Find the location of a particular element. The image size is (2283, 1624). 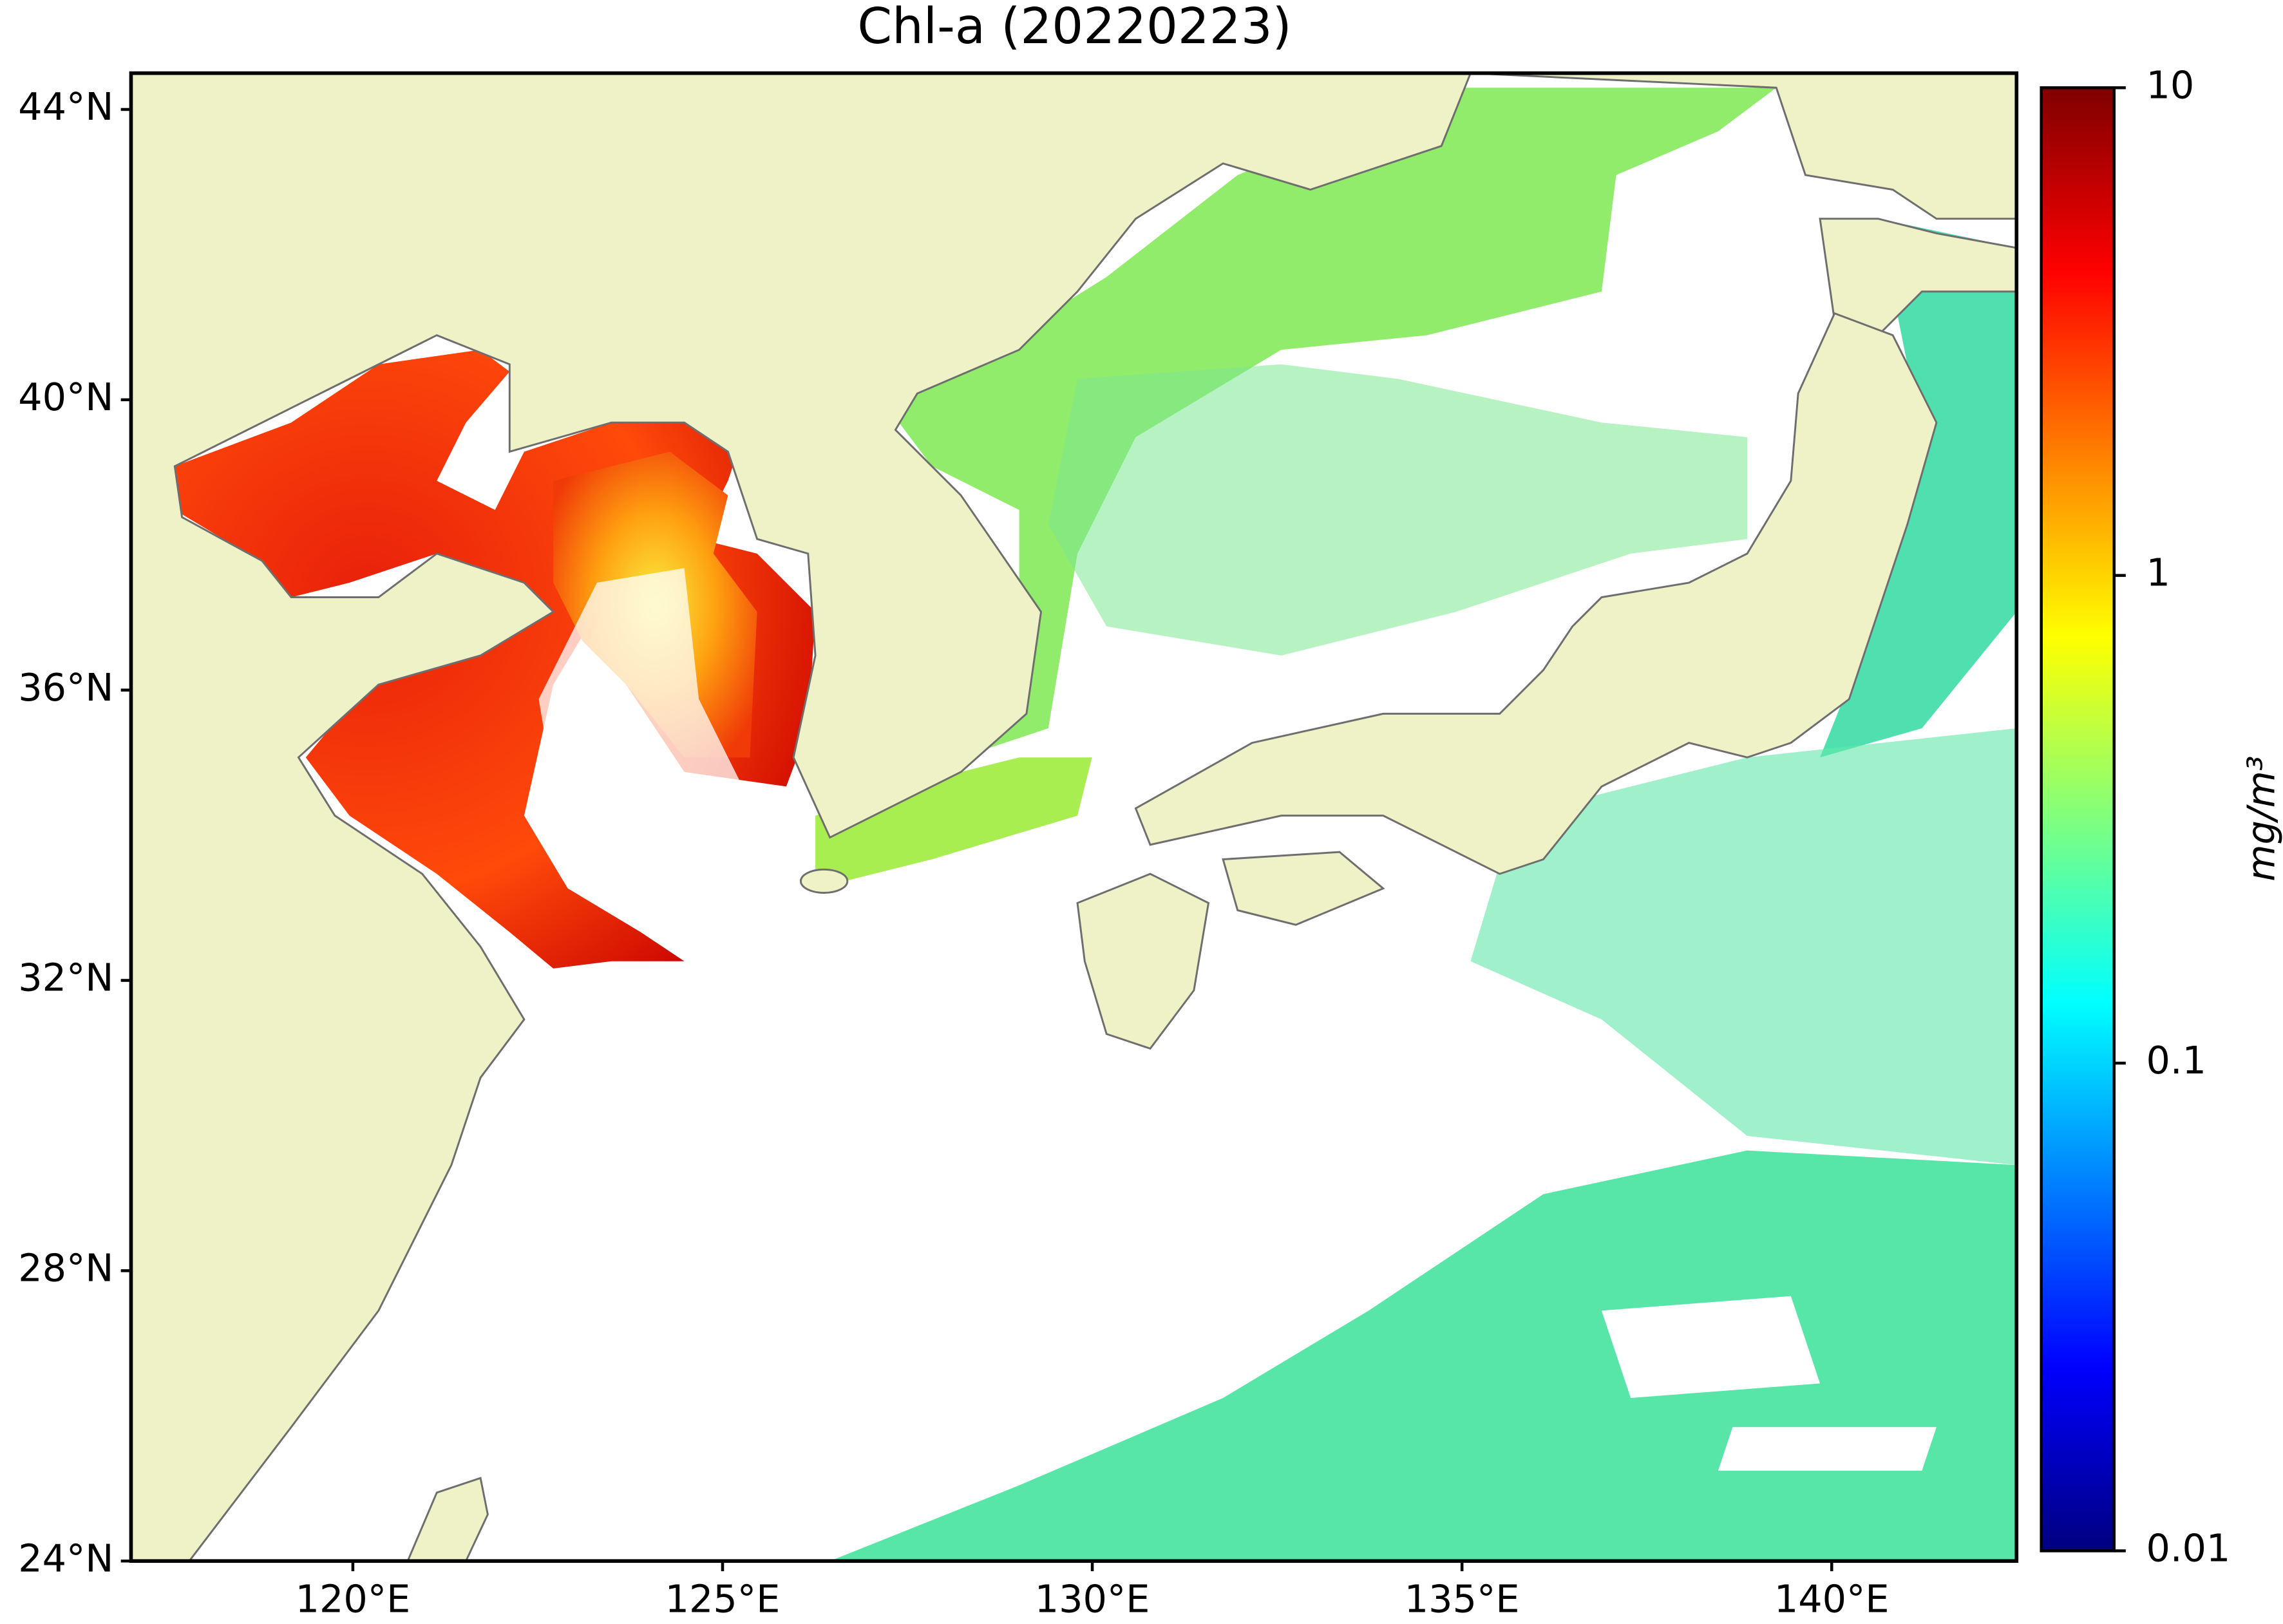

y-tick-label: 24°N is located at coordinates (65, 1558).